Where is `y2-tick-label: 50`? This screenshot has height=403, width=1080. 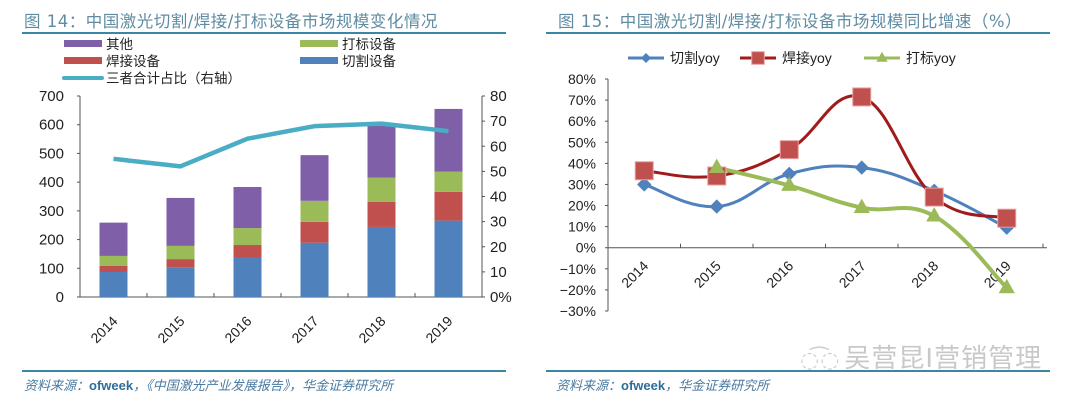 y2-tick-label: 50 is located at coordinates (498, 171).